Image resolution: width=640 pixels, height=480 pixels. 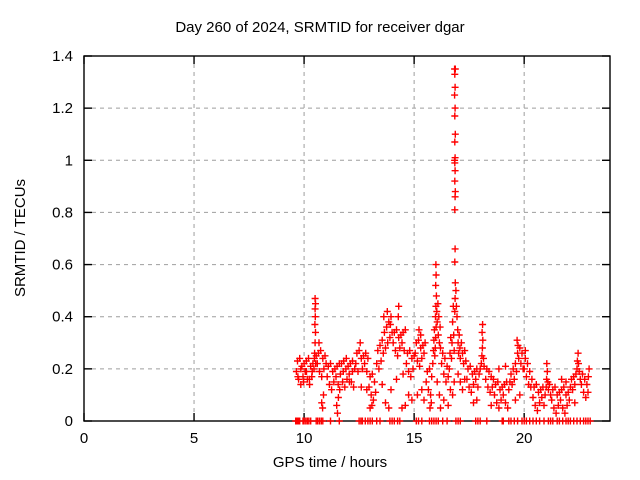 What do you see at coordinates (62, 108) in the screenshot?
I see `y-tick-label: 1.2` at bounding box center [62, 108].